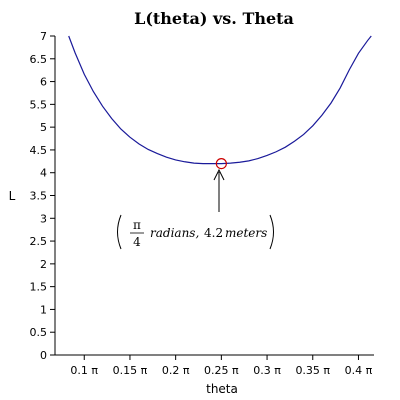 This screenshot has height=400, width=400. I want to click on y-tick-label: 6.5, so click(39, 59).